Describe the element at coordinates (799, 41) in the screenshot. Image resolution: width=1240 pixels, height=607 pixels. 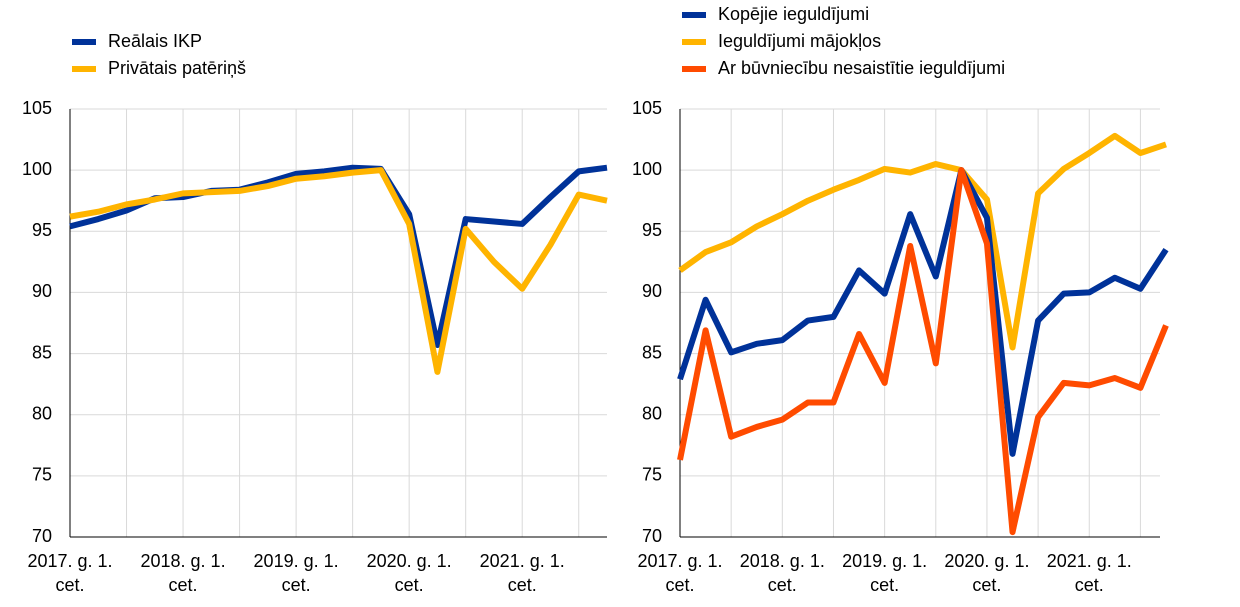
I see `legend-label: Ieguldījumi mājokļos` at that location.